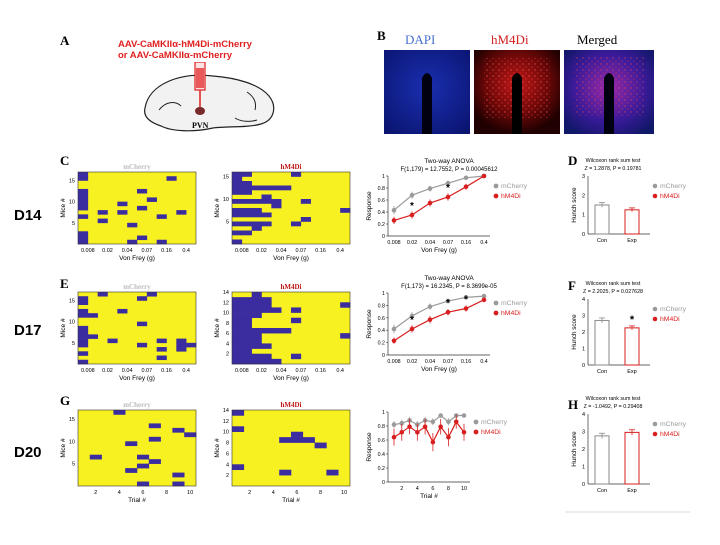 Image resolution: width=720 pixels, height=545 pixels. What do you see at coordinates (514, 303) in the screenshot?
I see `legend-label-mCherry: mCherry` at bounding box center [514, 303].